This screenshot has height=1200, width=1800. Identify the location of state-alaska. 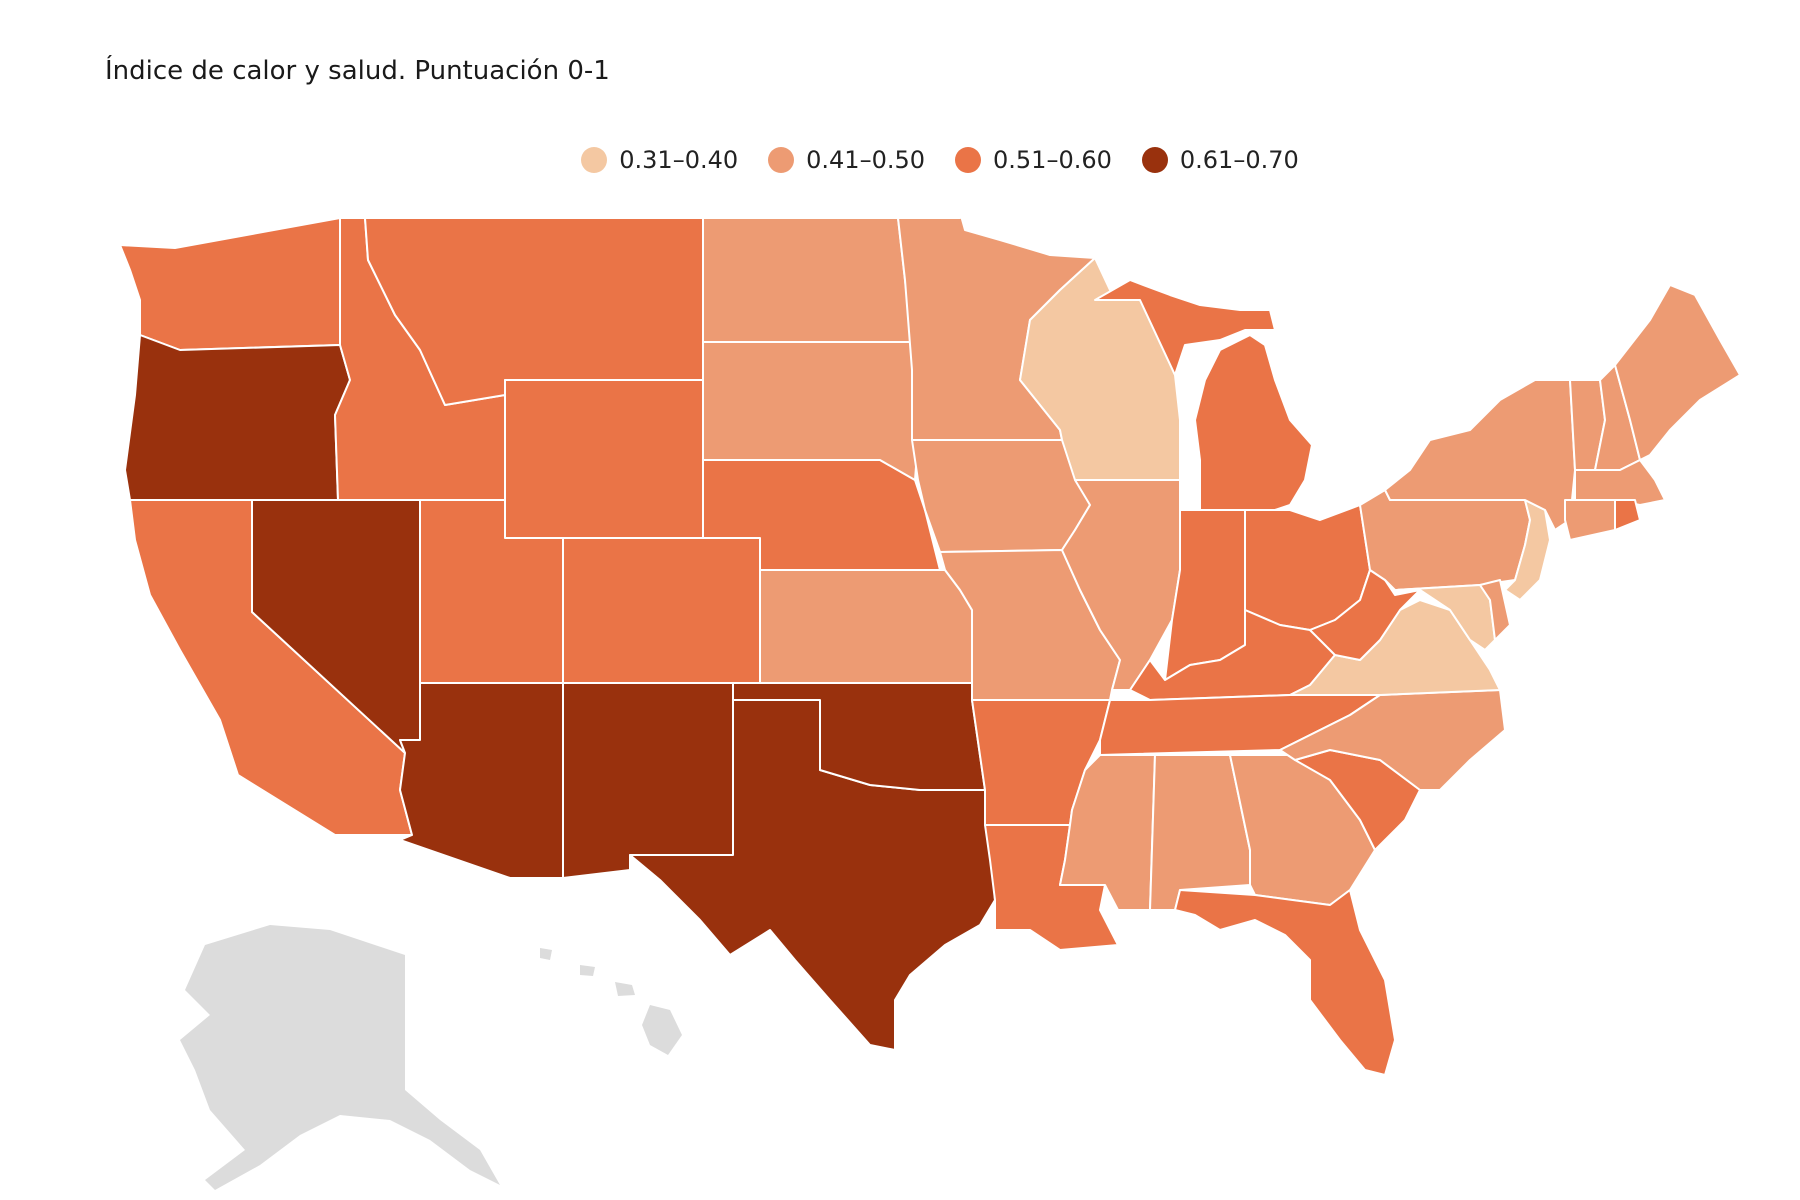
(340, 1057).